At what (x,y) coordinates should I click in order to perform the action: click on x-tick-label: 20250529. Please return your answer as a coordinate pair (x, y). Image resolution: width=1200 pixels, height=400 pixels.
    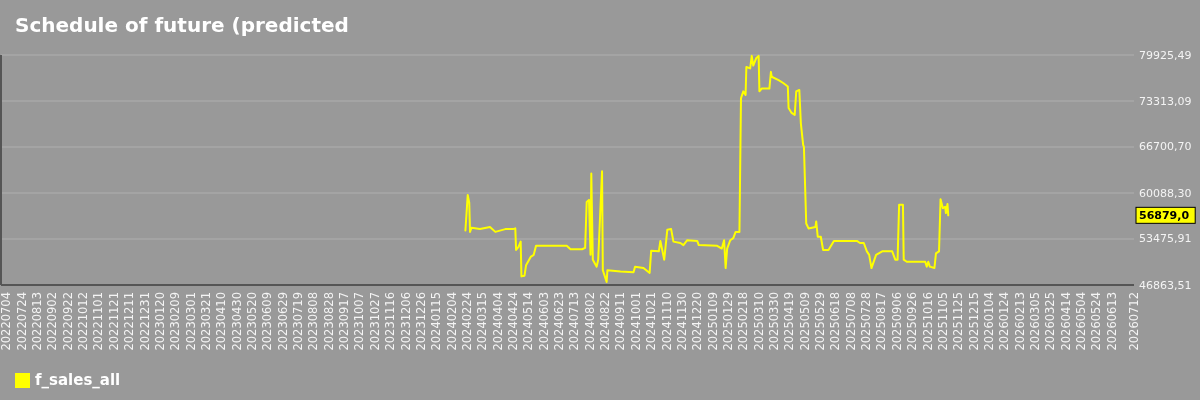
    Looking at the image, I should click on (820, 321).